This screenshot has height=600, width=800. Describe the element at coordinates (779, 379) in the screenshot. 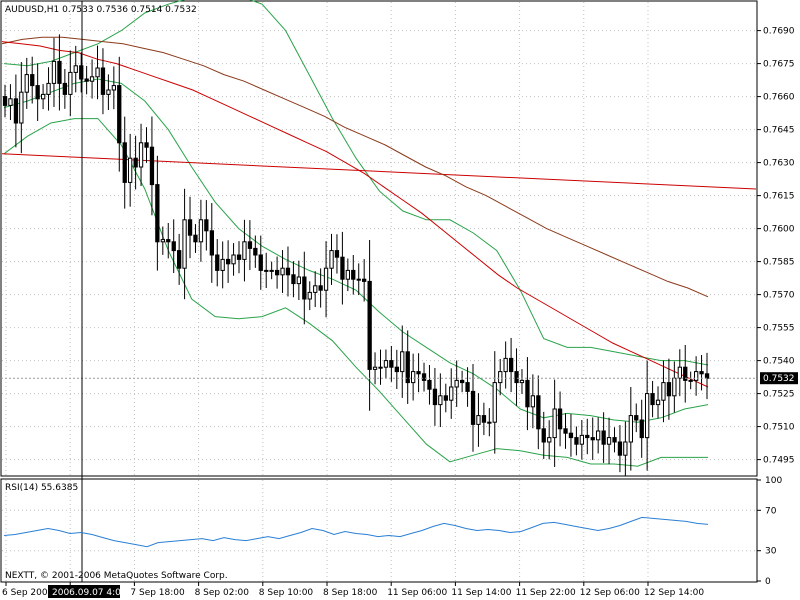

I see `current-price-label: 0.7532` at that location.